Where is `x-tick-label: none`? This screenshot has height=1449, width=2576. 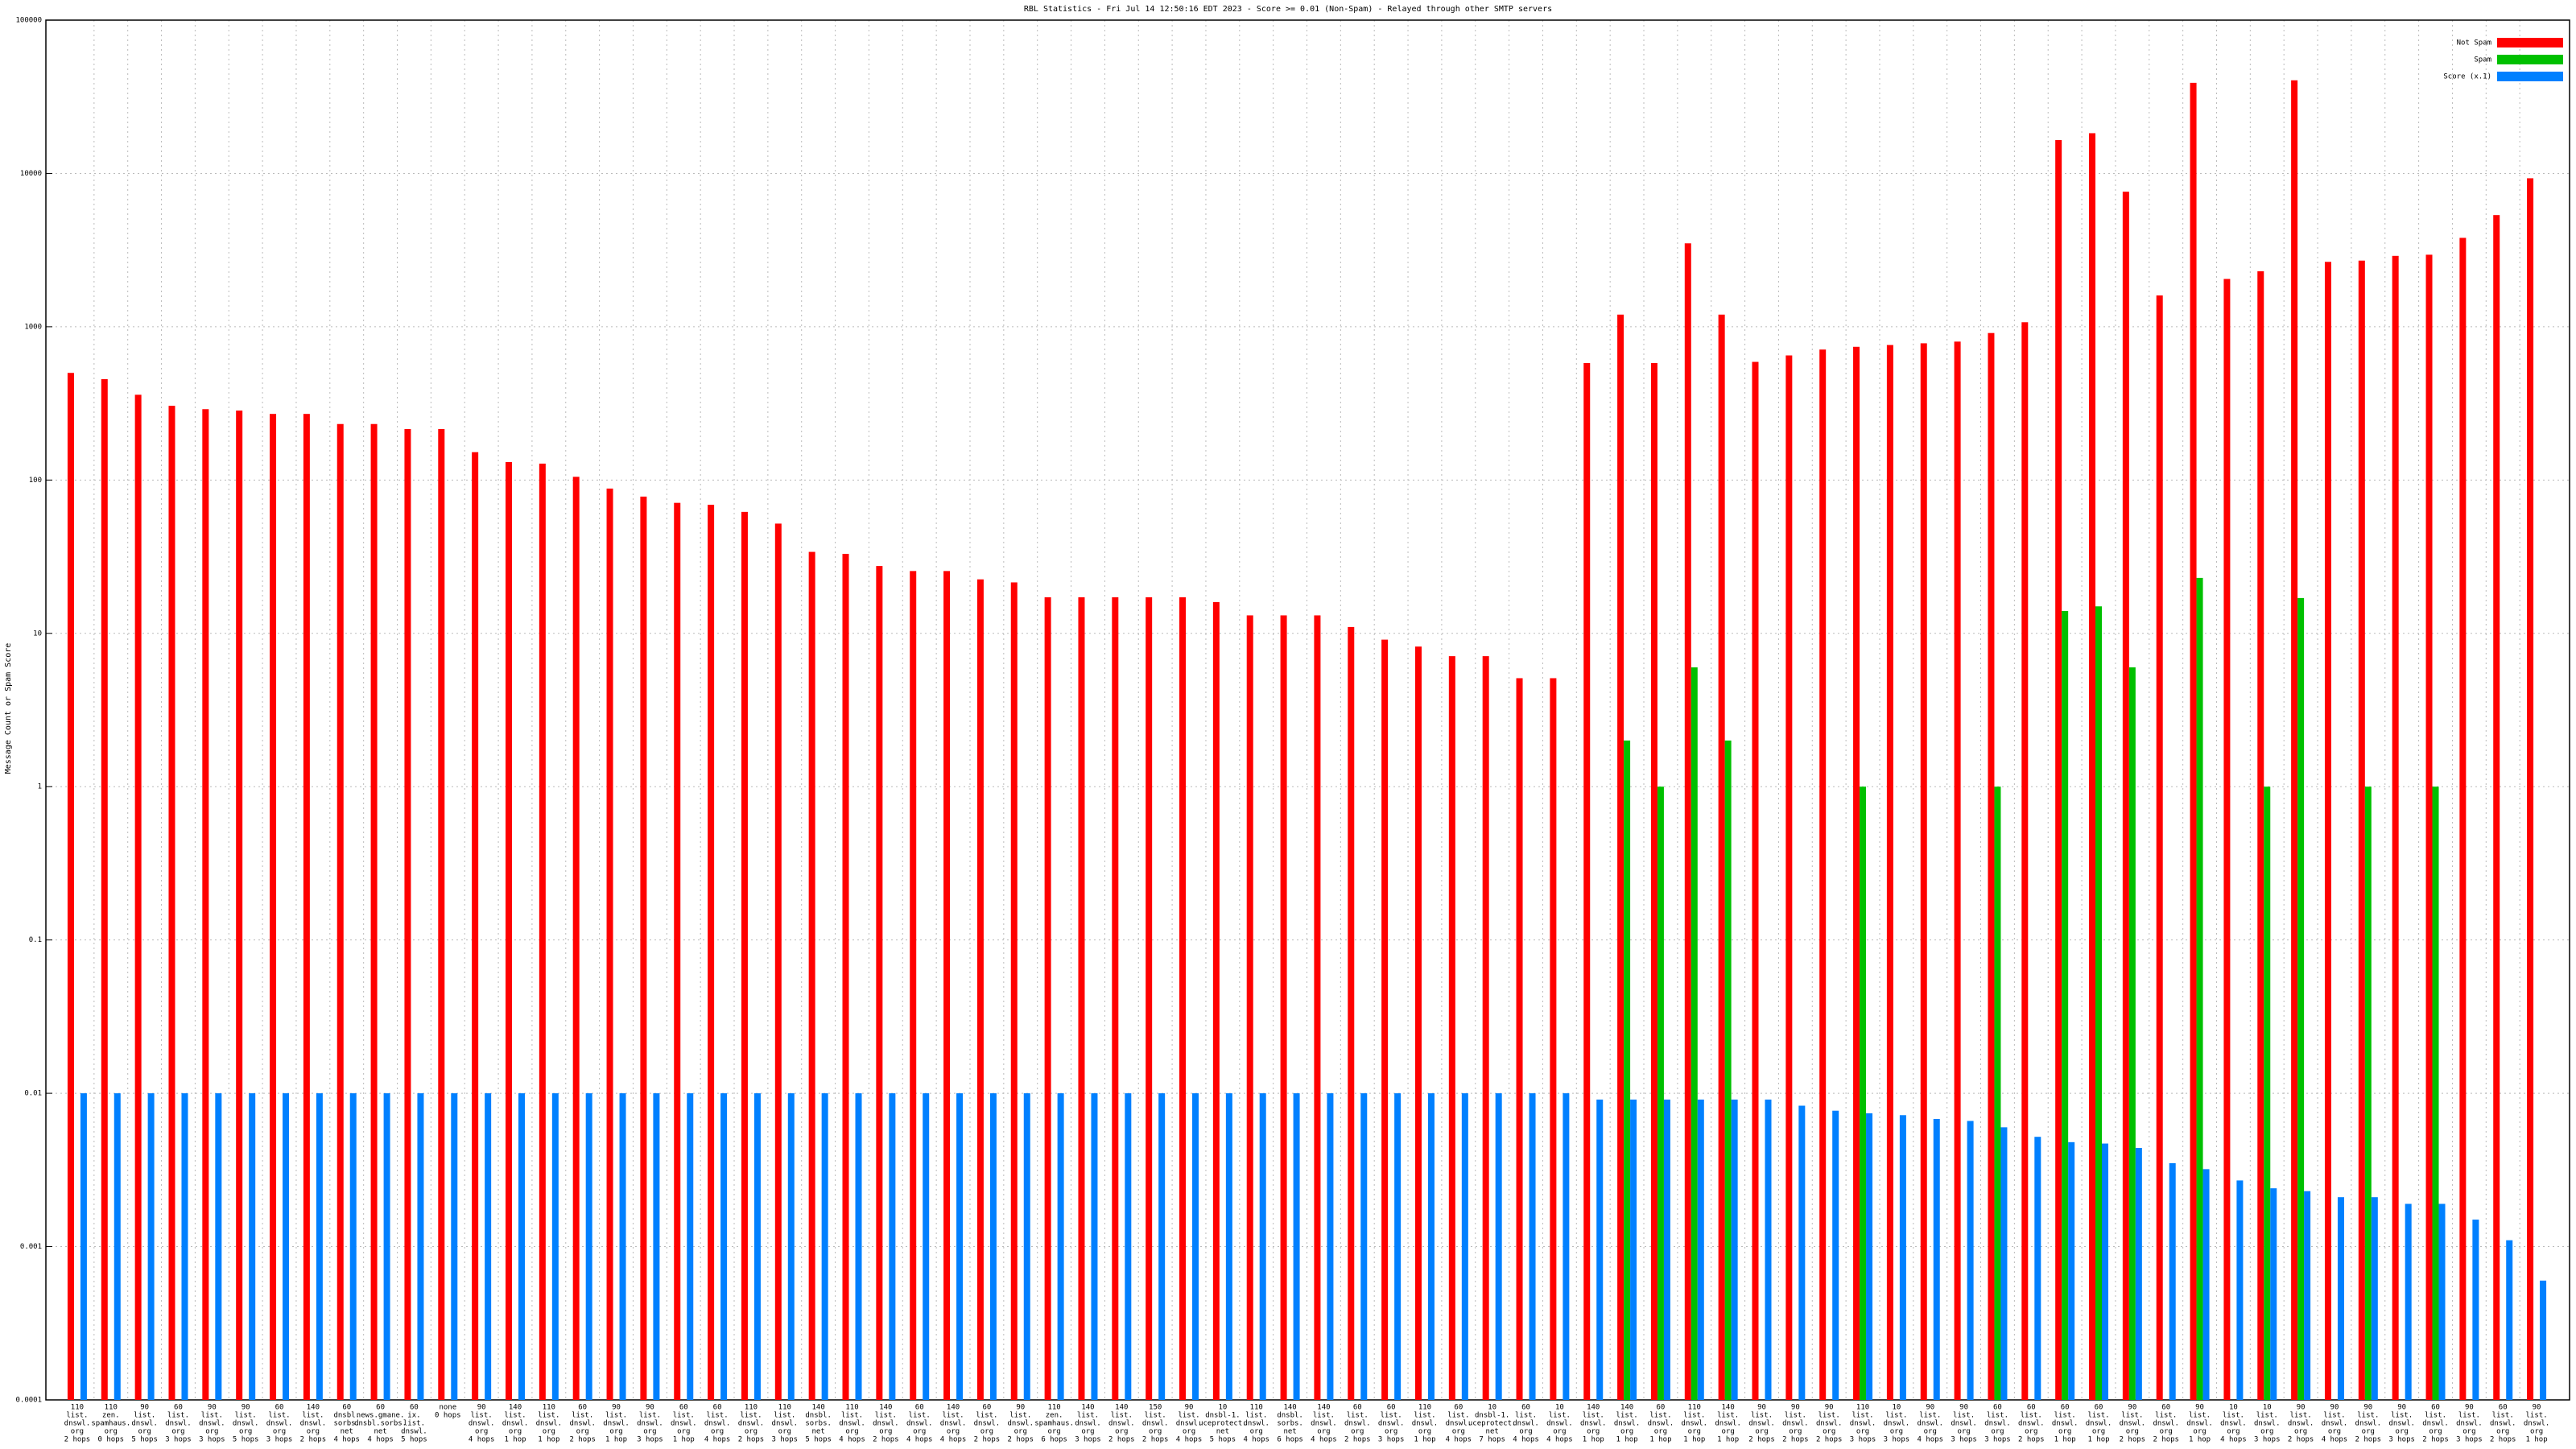 x-tick-label: none is located at coordinates (447, 1408).